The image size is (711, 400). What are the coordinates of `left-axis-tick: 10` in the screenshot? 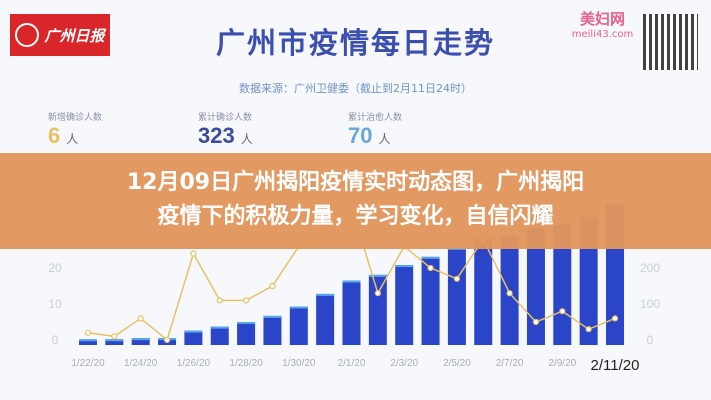 It's located at (55, 304).